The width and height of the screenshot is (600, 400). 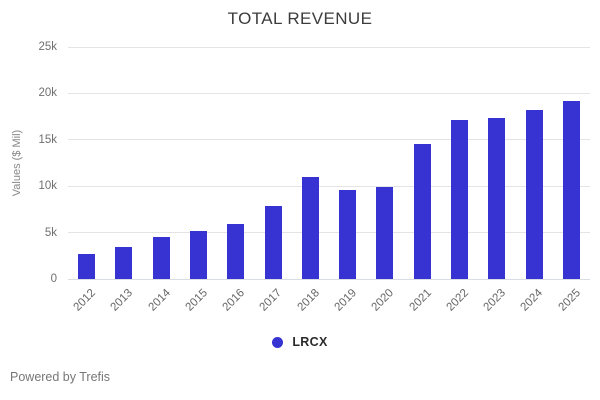 I want to click on bar-2025, so click(x=571, y=189).